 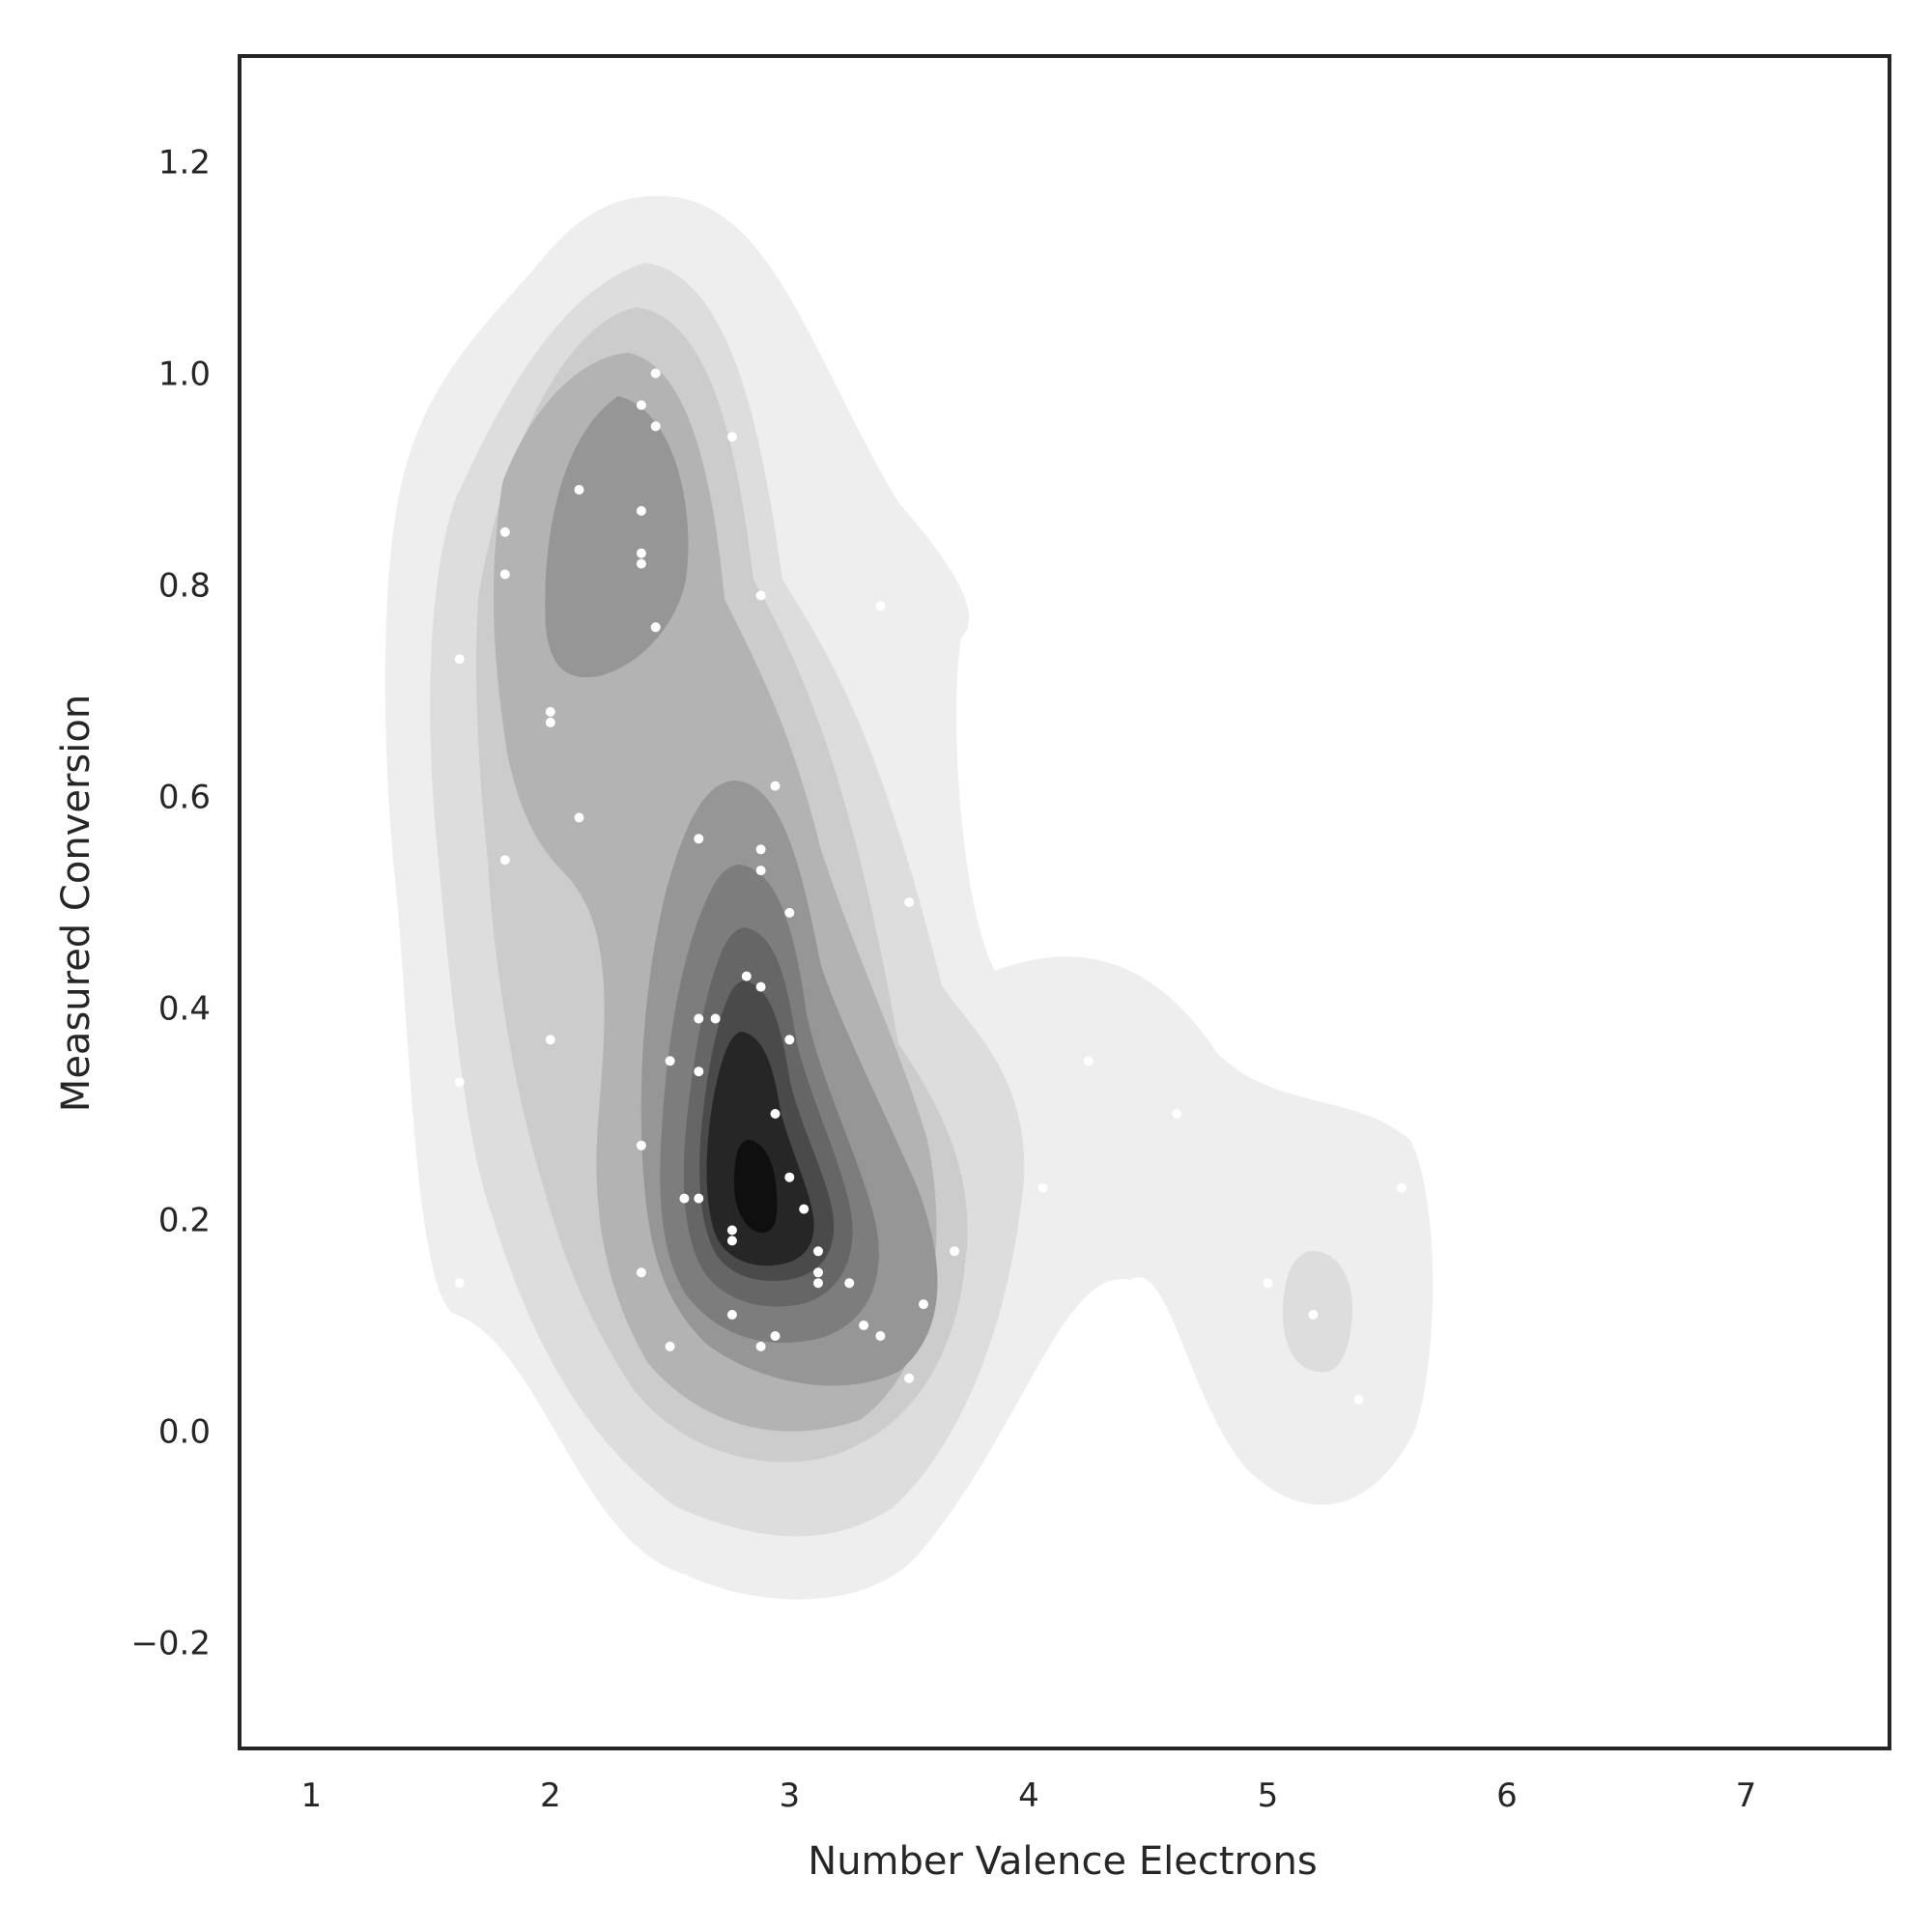 I want to click on x-tick-label: 1, so click(x=311, y=1795).